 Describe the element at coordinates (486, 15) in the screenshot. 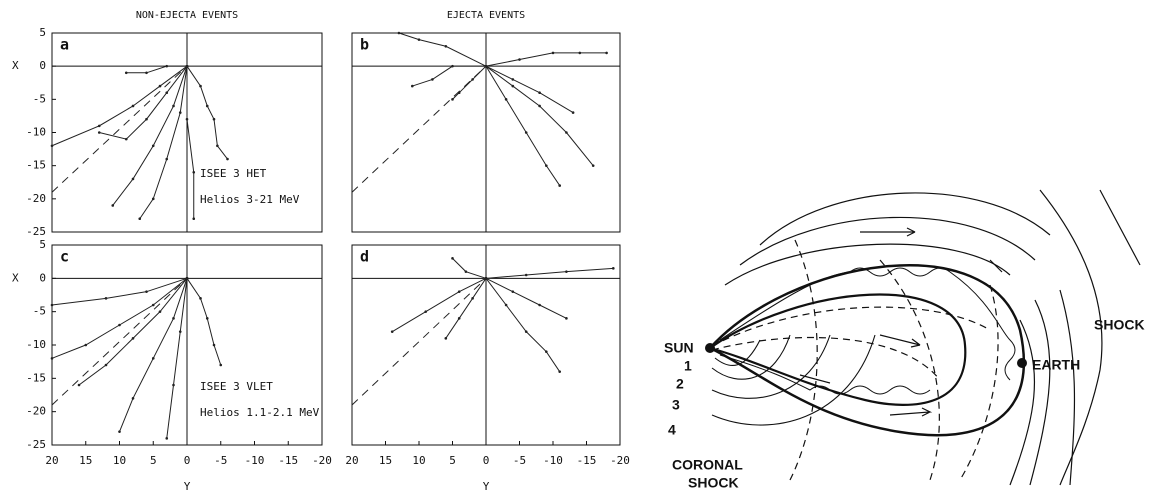

I see `panel-title: EJECTA EVENTS` at that location.